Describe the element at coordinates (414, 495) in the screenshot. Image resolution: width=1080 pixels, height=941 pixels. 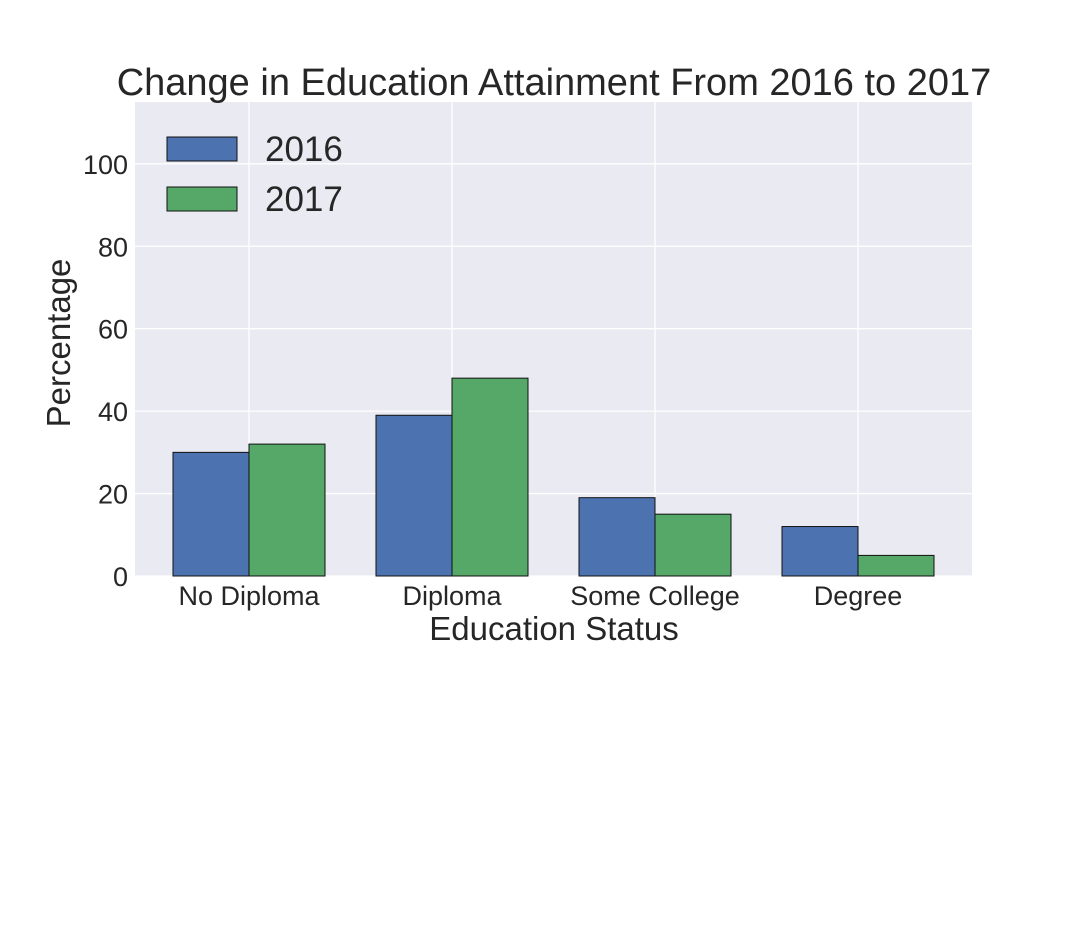
I see `bar-2016-diploma` at that location.